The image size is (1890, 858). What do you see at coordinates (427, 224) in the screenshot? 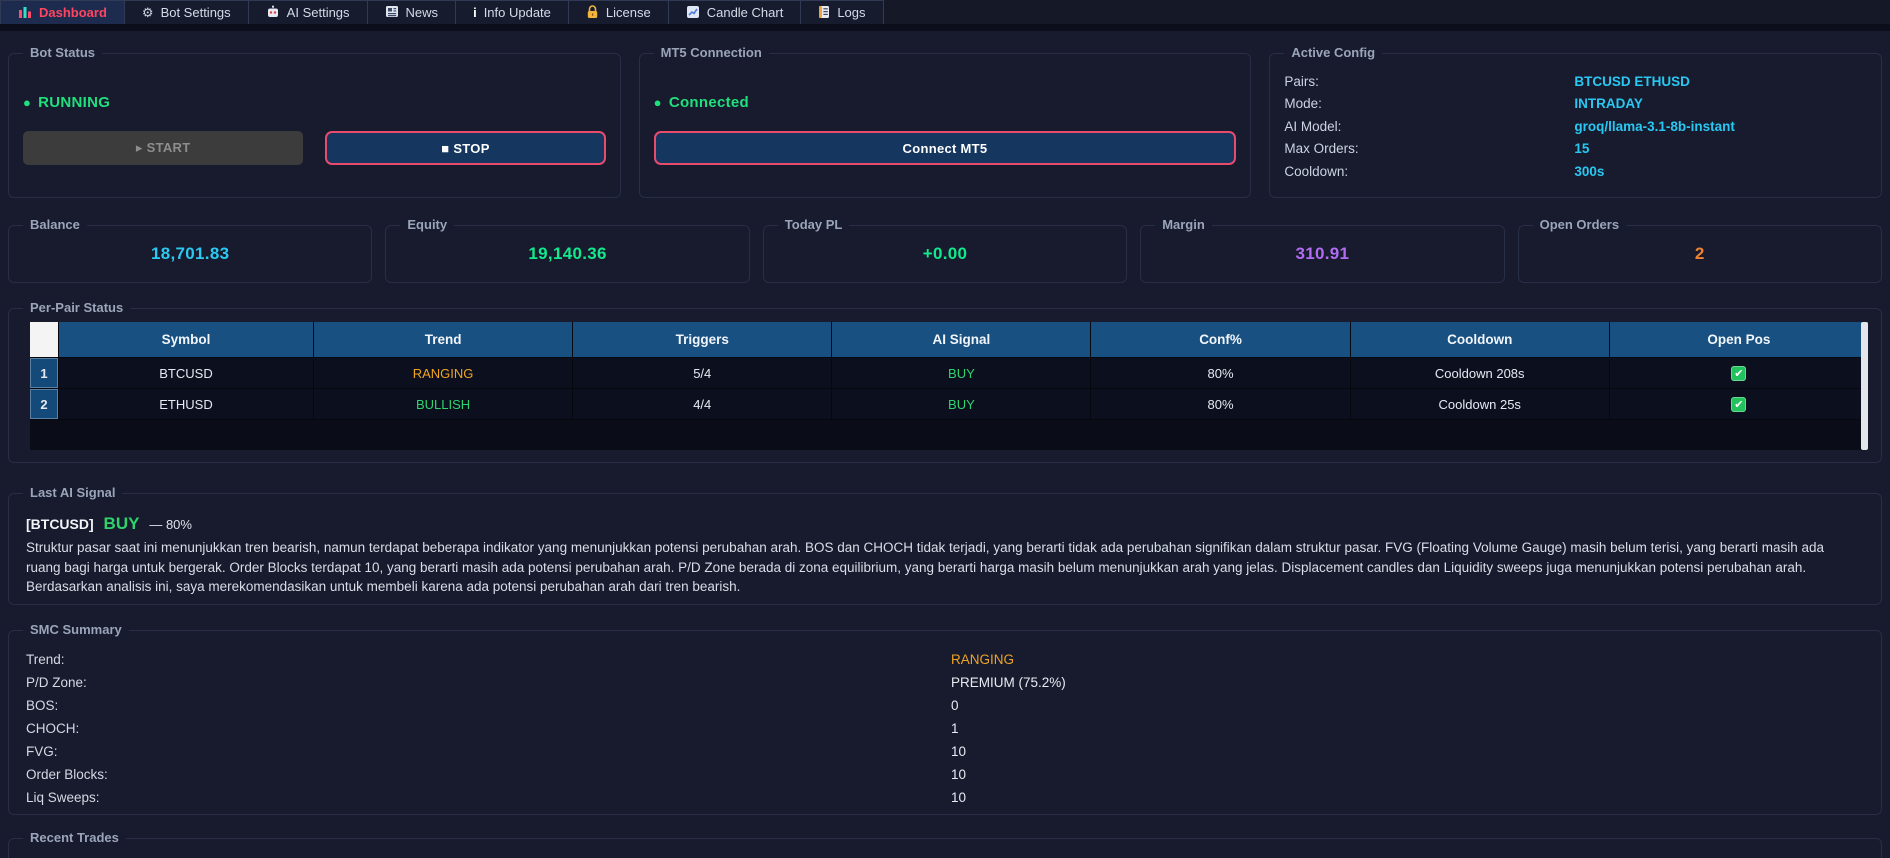
I see `equity-label: Equity` at bounding box center [427, 224].